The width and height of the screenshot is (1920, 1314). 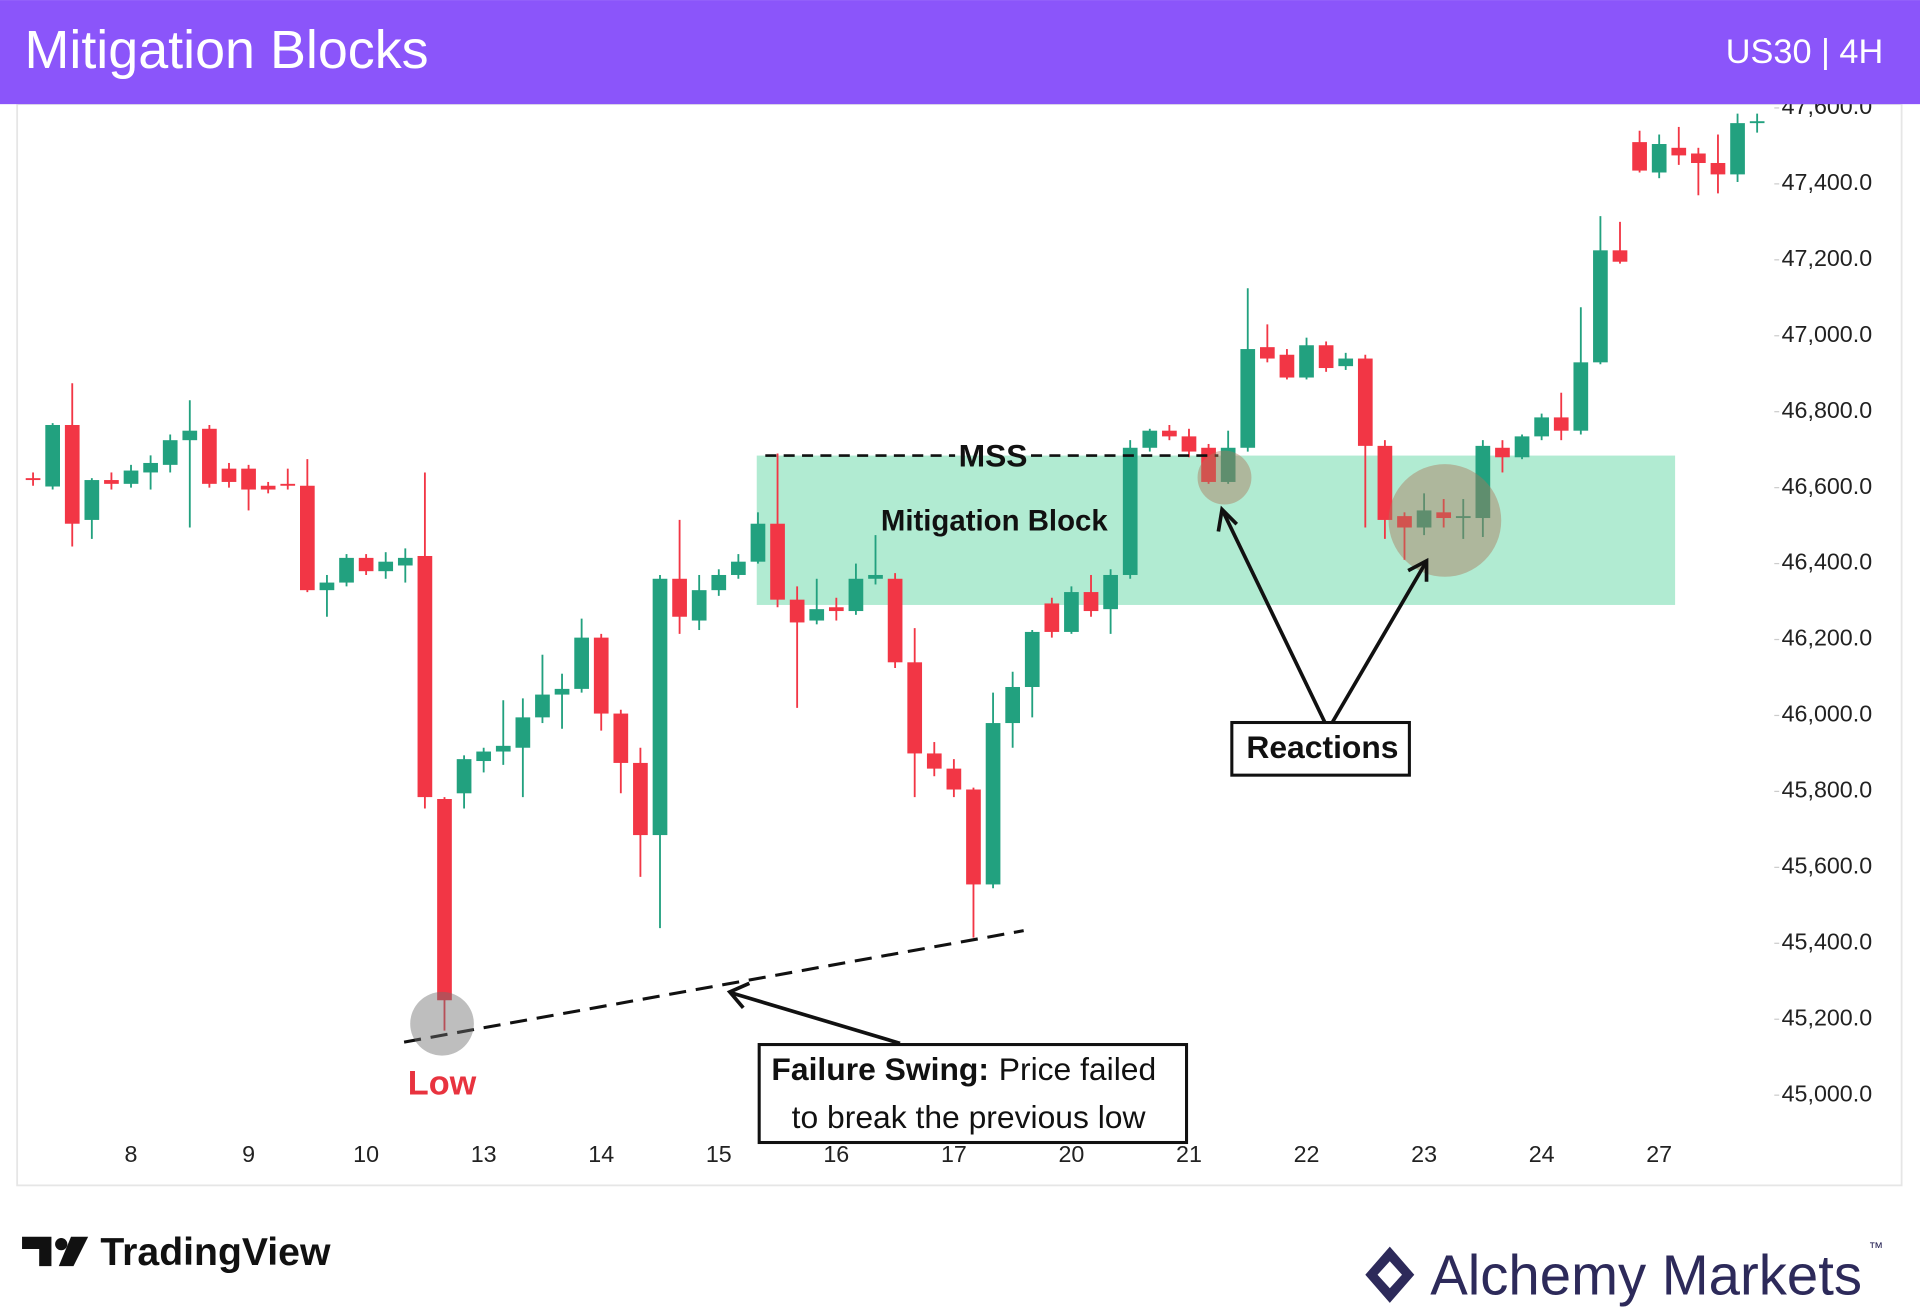 I want to click on title: Mitigation Blocks, so click(x=226, y=50).